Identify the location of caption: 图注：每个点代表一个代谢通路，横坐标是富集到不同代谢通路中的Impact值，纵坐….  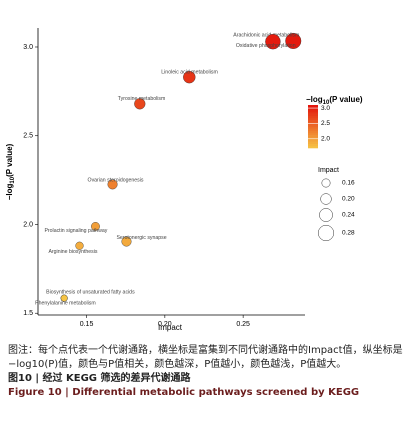
(205, 372).